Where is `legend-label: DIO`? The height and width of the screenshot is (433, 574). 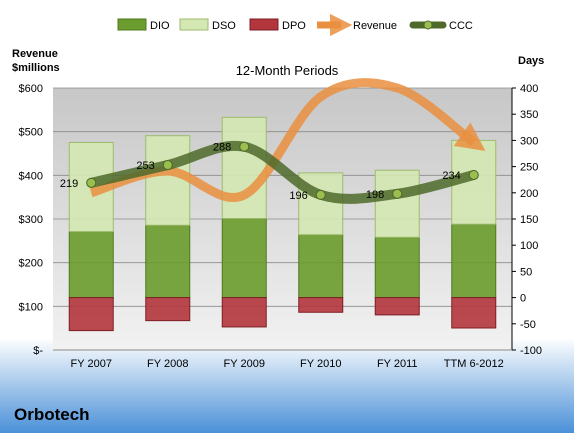 legend-label: DIO is located at coordinates (160, 26).